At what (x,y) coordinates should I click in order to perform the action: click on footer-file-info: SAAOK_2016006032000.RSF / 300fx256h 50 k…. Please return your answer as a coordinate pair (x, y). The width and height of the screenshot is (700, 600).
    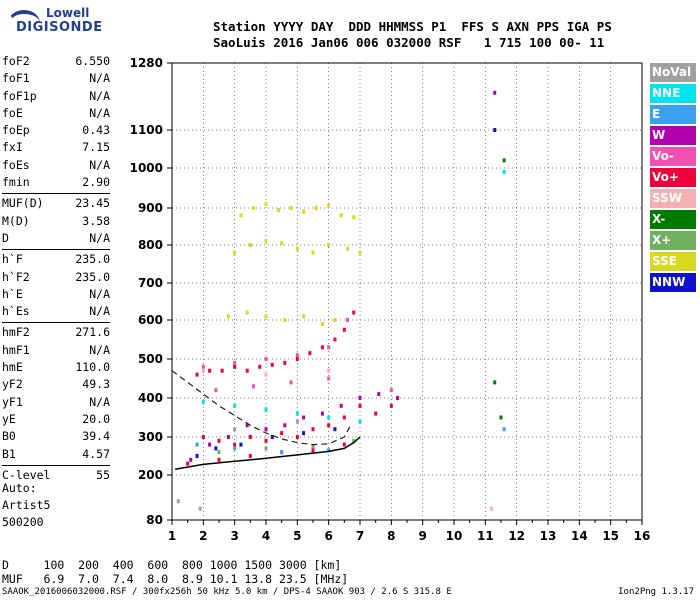
    Looking at the image, I should click on (227, 592).